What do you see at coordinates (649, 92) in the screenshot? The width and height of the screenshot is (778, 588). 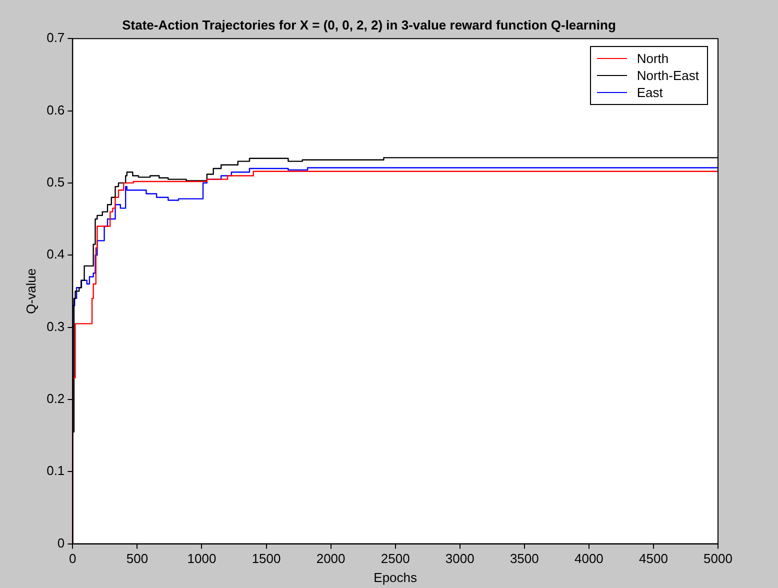 I see `legend-label: East` at bounding box center [649, 92].